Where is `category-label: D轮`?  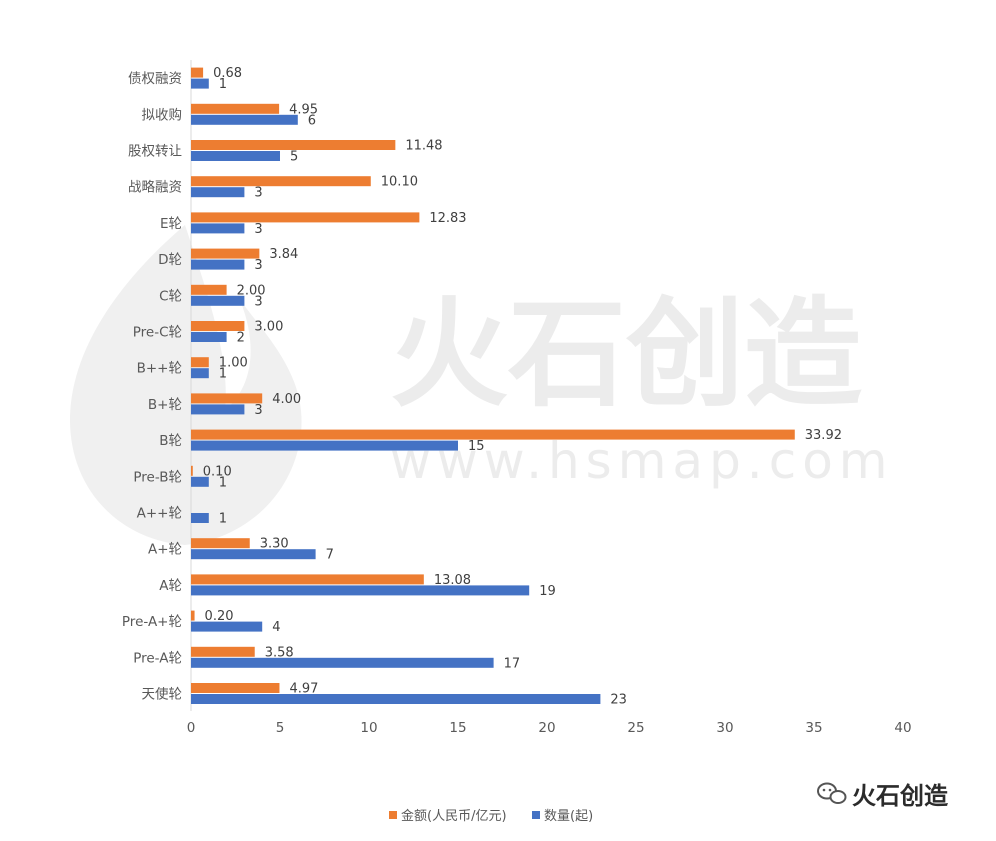 category-label: D轮 is located at coordinates (170, 260).